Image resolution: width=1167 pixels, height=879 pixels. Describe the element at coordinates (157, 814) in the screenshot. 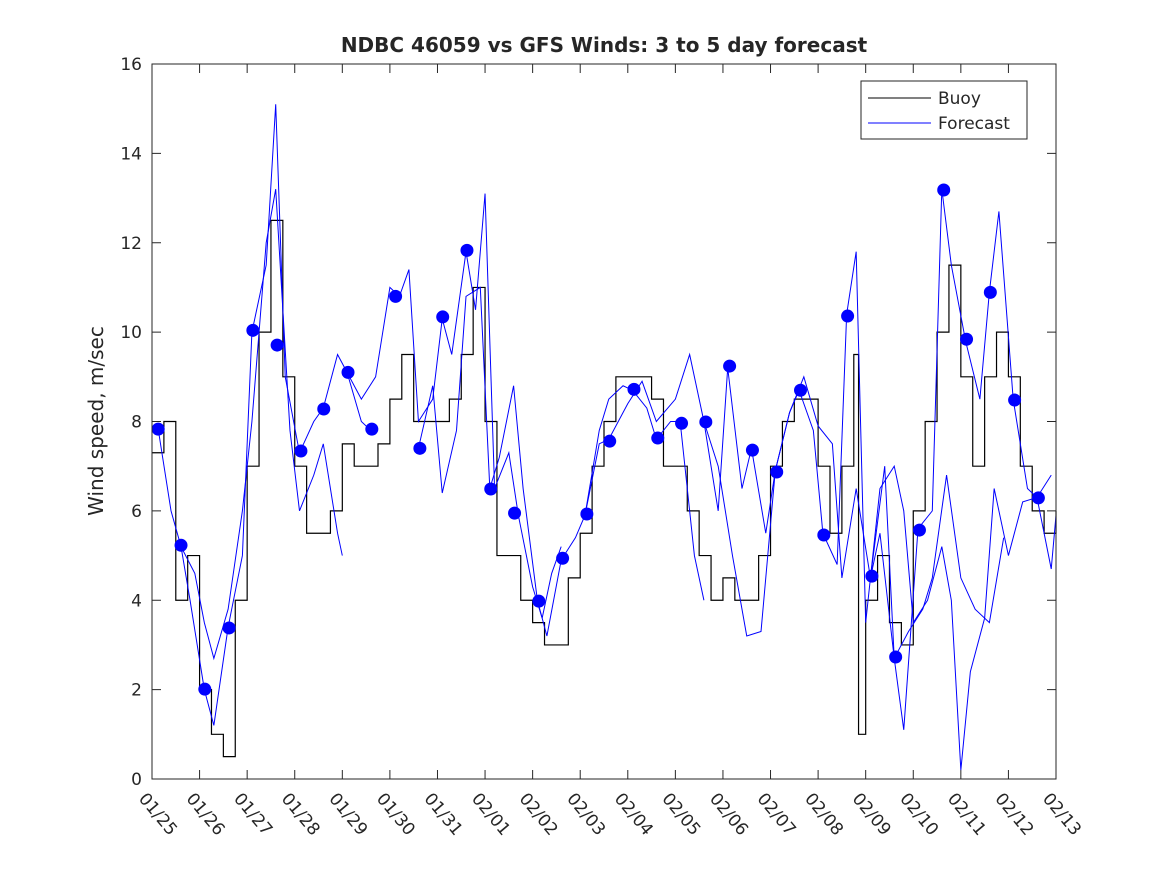

I see `x-tick-label: 01/25` at that location.